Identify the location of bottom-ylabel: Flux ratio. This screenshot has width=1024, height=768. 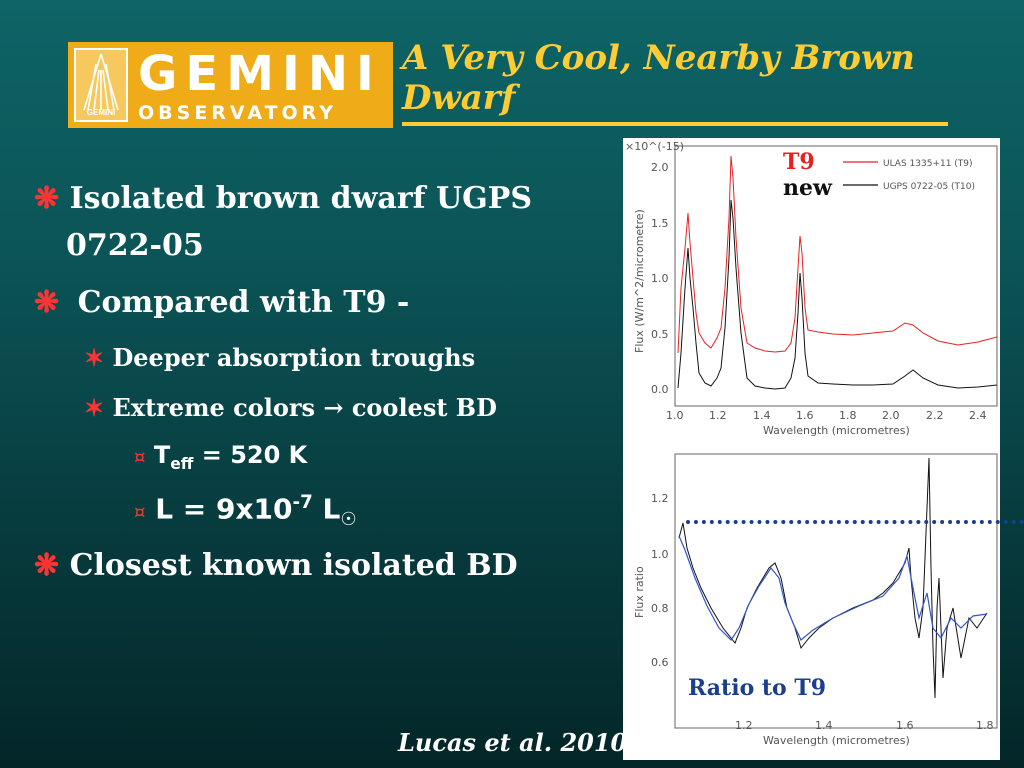
(639, 592).